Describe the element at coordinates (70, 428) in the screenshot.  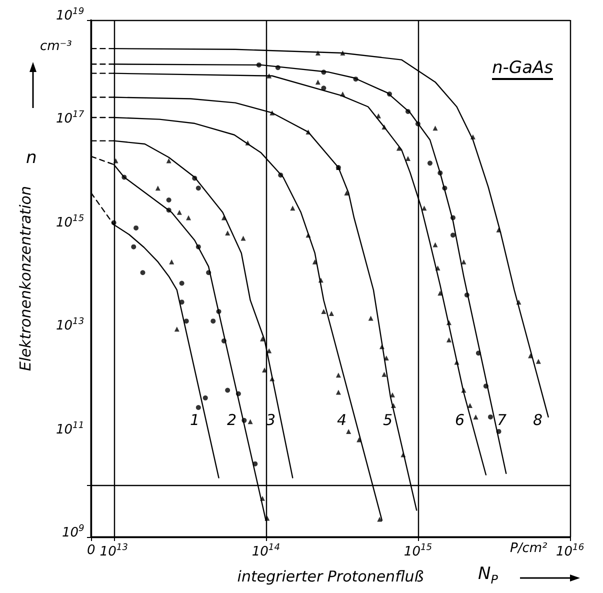
I see `y-tick-label: 10$^{11}$` at that location.